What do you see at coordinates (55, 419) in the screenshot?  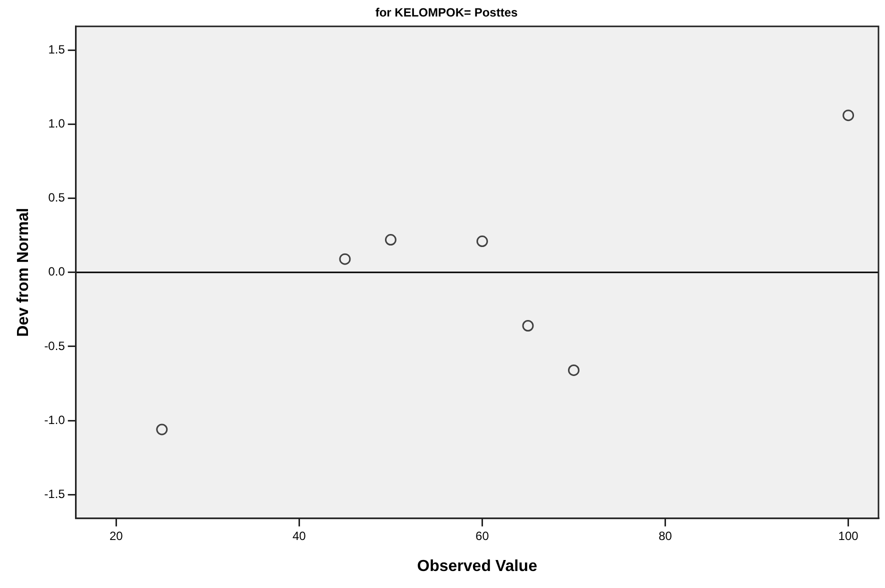 I see `y-tick-label: -1.0` at bounding box center [55, 419].